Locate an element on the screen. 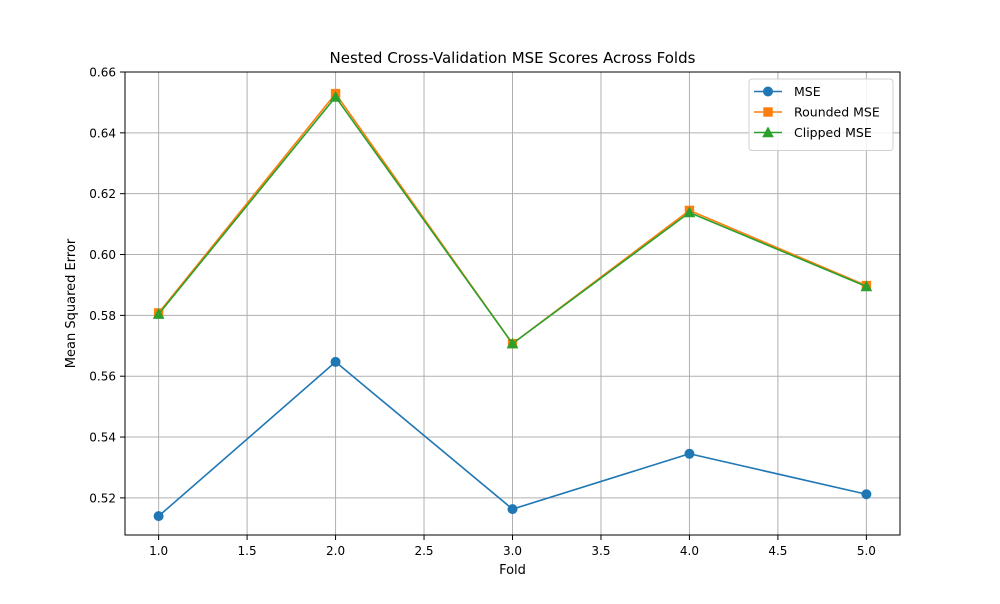 This screenshot has height=604, width=1000. x-tick-label: 5.0 is located at coordinates (866, 551).